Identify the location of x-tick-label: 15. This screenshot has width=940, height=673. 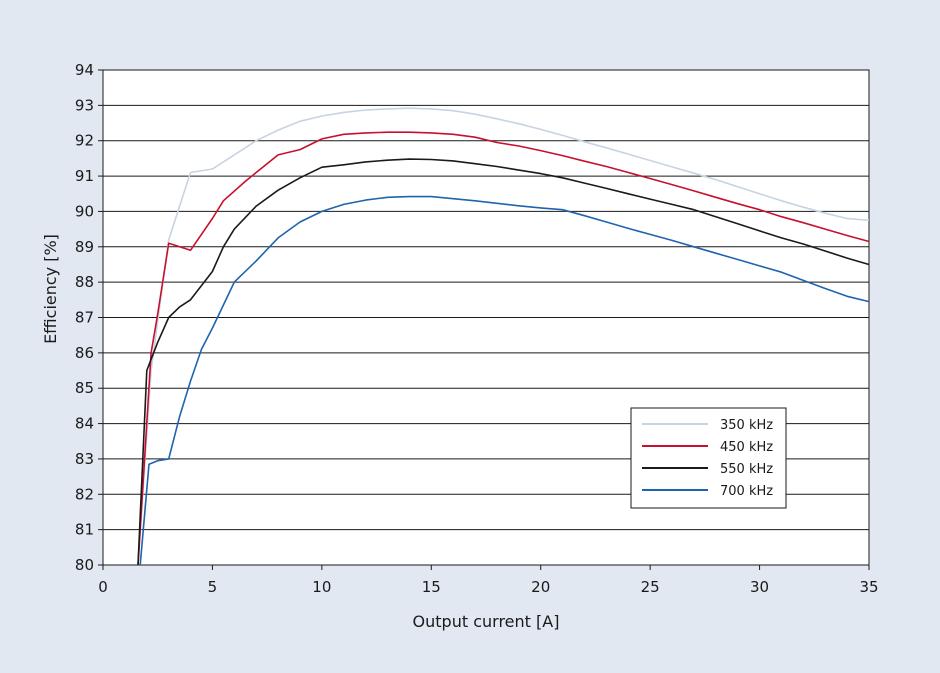
(431, 587).